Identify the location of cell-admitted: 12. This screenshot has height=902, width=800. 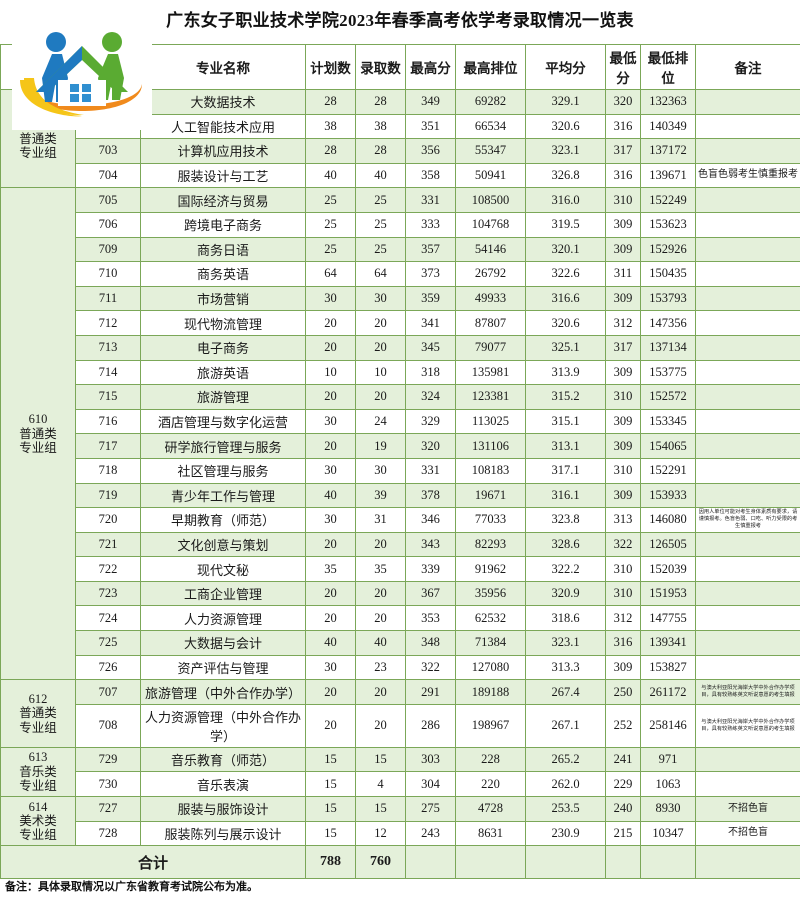
(380, 833).